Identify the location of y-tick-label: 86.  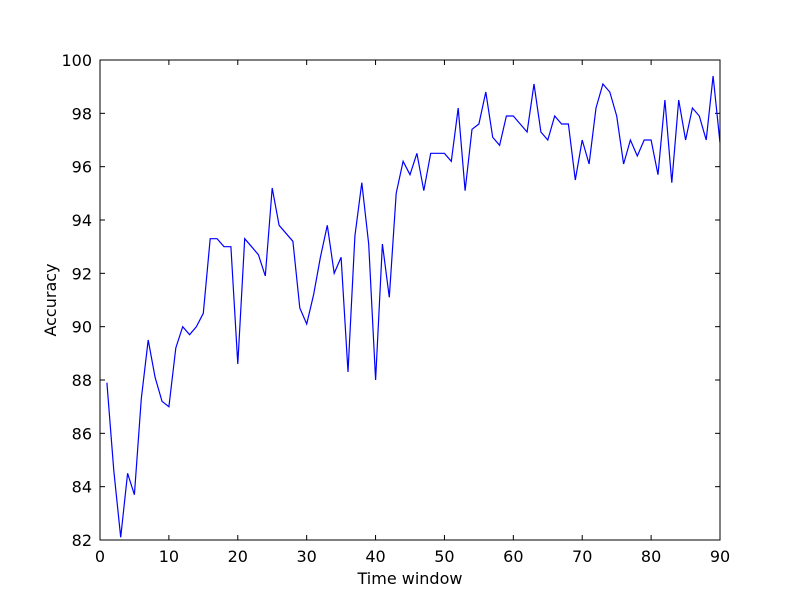
(82, 433).